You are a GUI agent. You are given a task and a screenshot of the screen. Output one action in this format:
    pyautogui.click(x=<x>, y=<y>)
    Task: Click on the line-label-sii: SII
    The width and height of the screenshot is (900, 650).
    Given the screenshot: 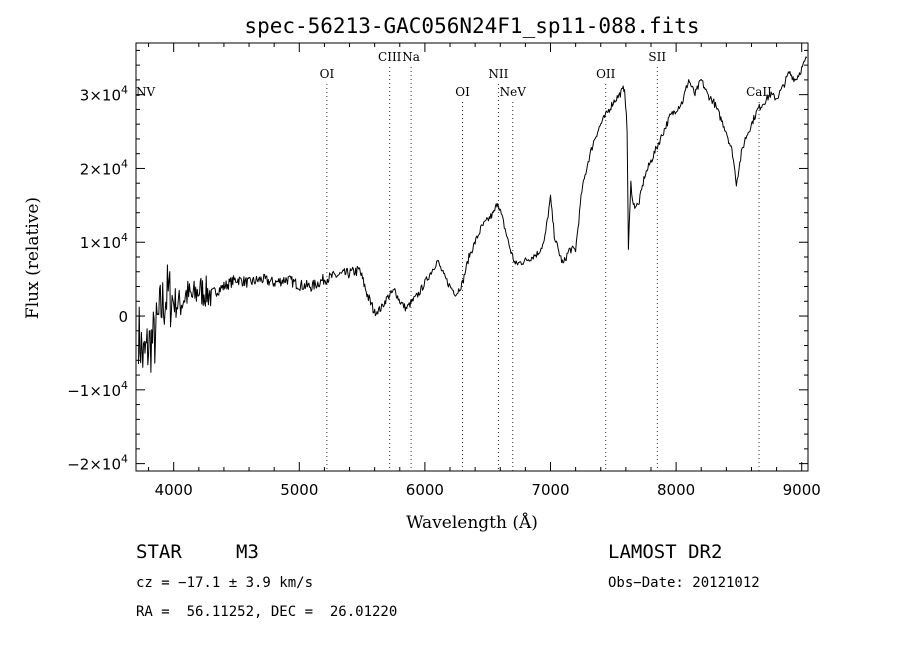 What is the action you would take?
    pyautogui.click(x=657, y=57)
    